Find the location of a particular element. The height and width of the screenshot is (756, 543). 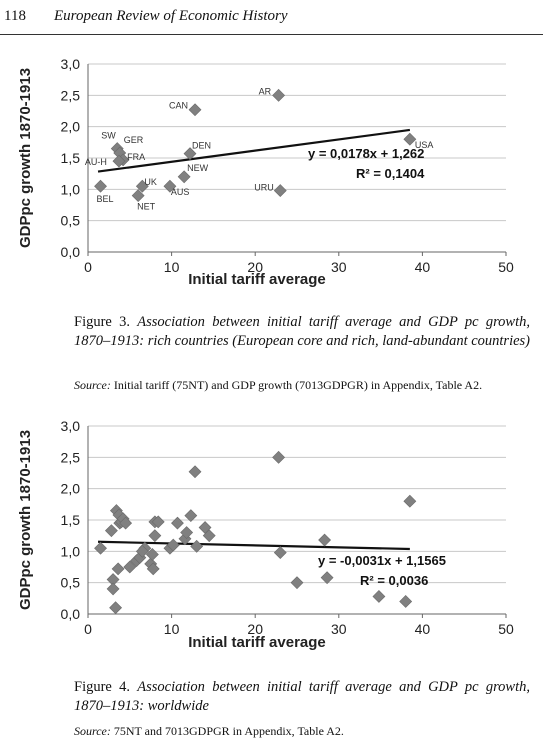

fig4-y-tick-label: 0,5 is located at coordinates (71, 583).